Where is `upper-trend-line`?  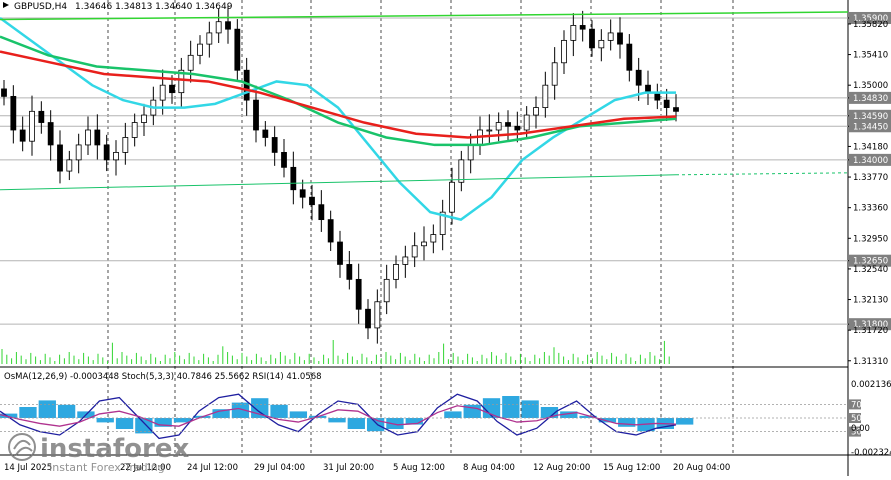
upper-trend-line is located at coordinates (424, 16).